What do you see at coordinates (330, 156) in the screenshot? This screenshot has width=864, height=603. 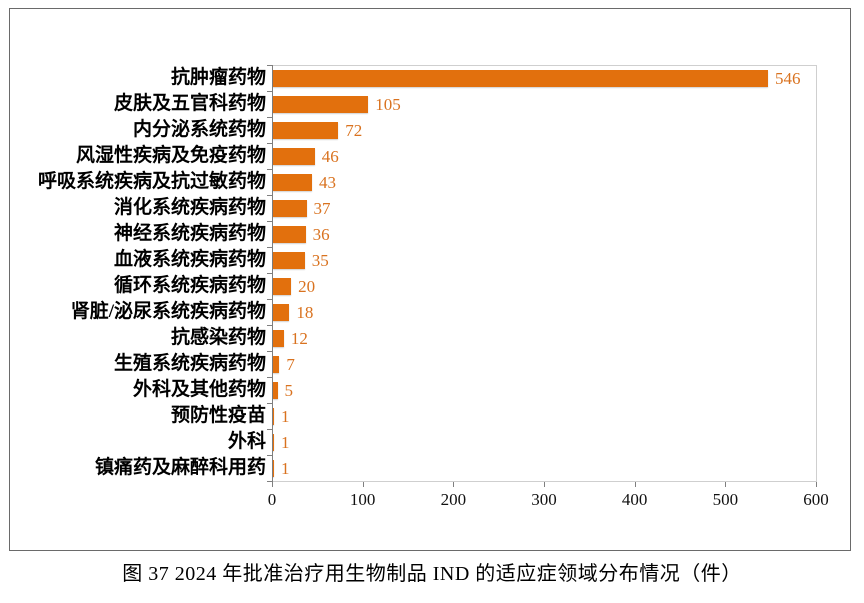 I see `value-label: 46` at bounding box center [330, 156].